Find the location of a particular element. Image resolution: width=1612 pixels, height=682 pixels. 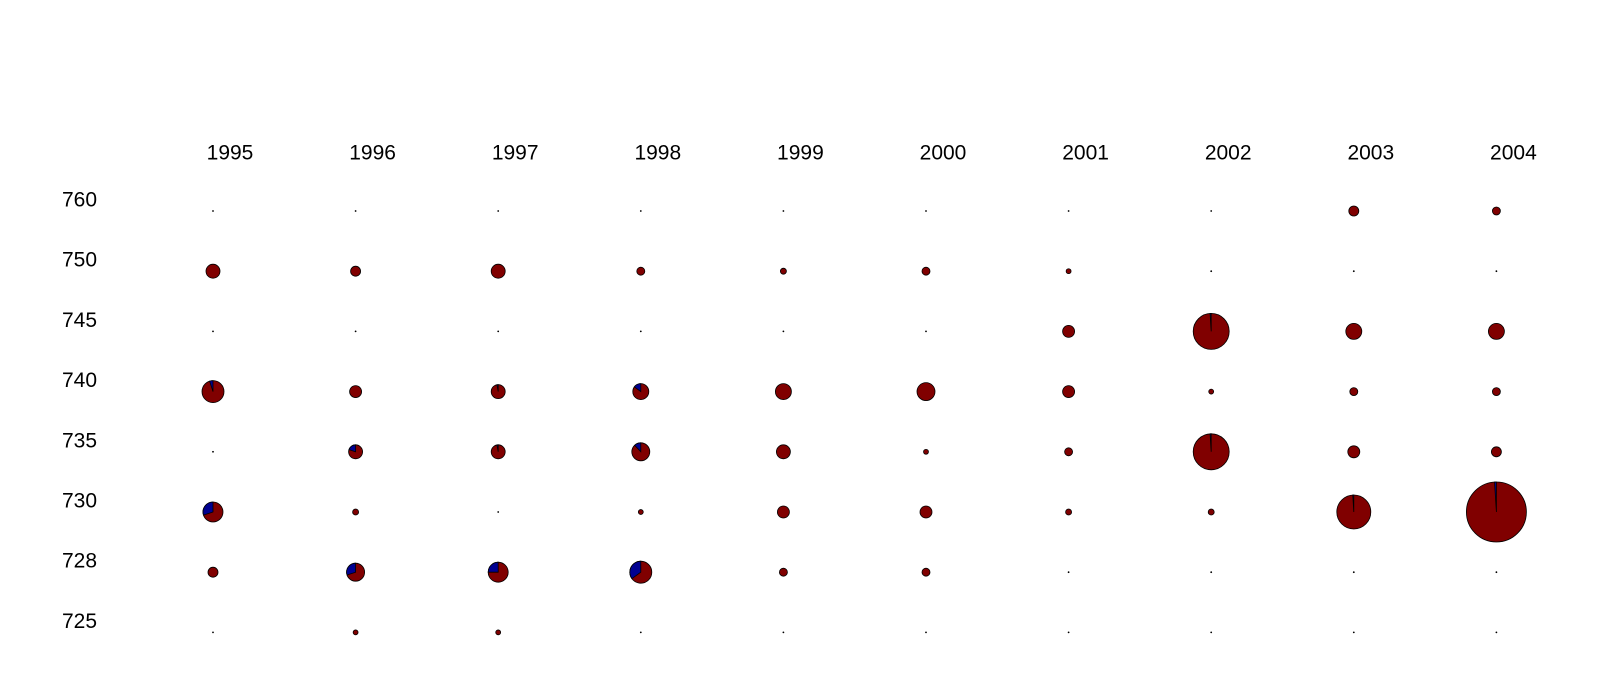

column-label: 1998 is located at coordinates (657, 153).